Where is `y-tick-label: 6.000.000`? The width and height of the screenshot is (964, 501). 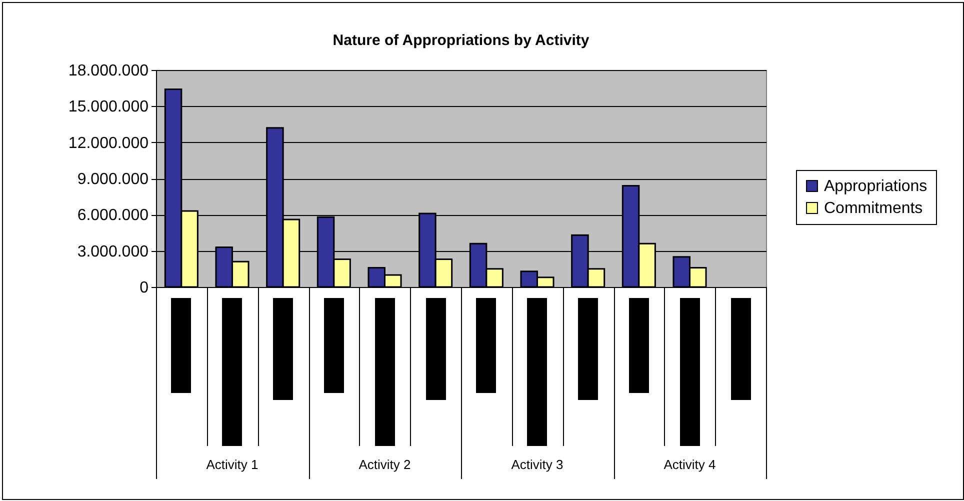 y-tick-label: 6.000.000 is located at coordinates (113, 215).